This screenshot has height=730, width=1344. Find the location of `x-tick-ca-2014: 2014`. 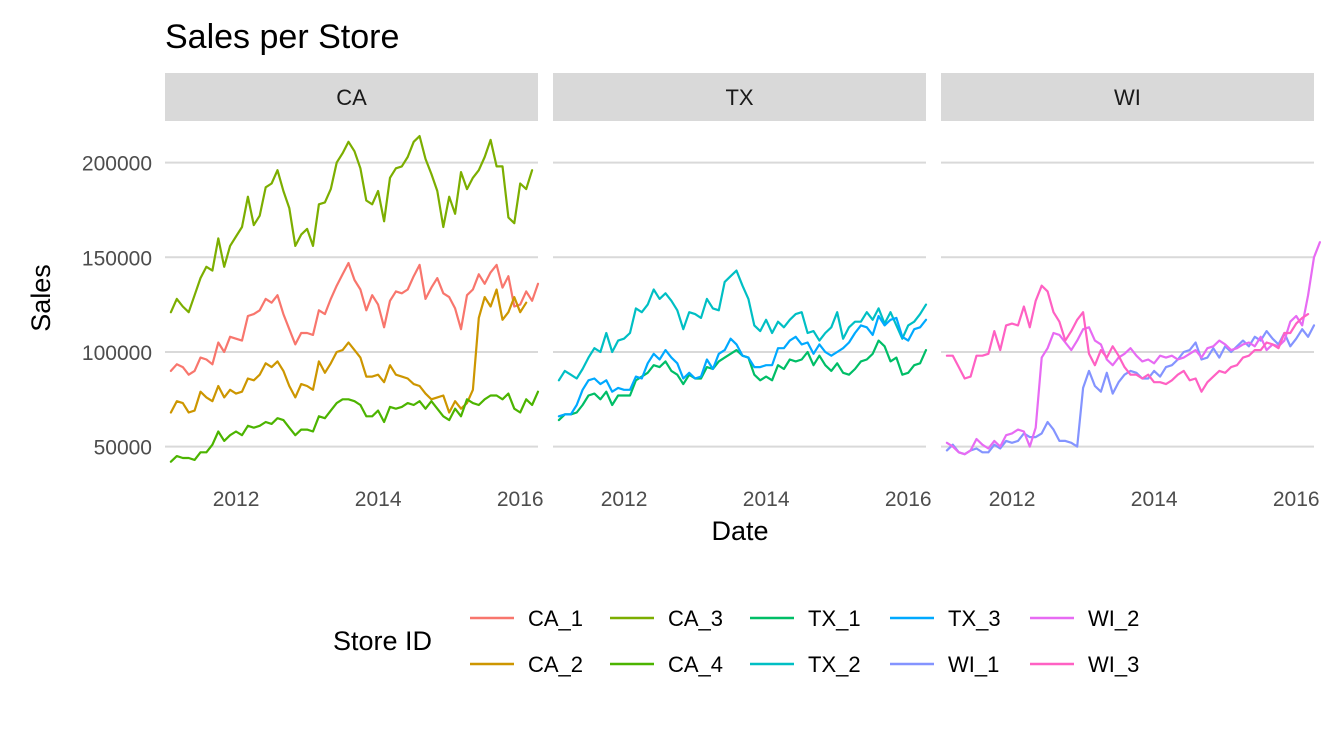

x-tick-ca-2014: 2014 is located at coordinates (378, 499).